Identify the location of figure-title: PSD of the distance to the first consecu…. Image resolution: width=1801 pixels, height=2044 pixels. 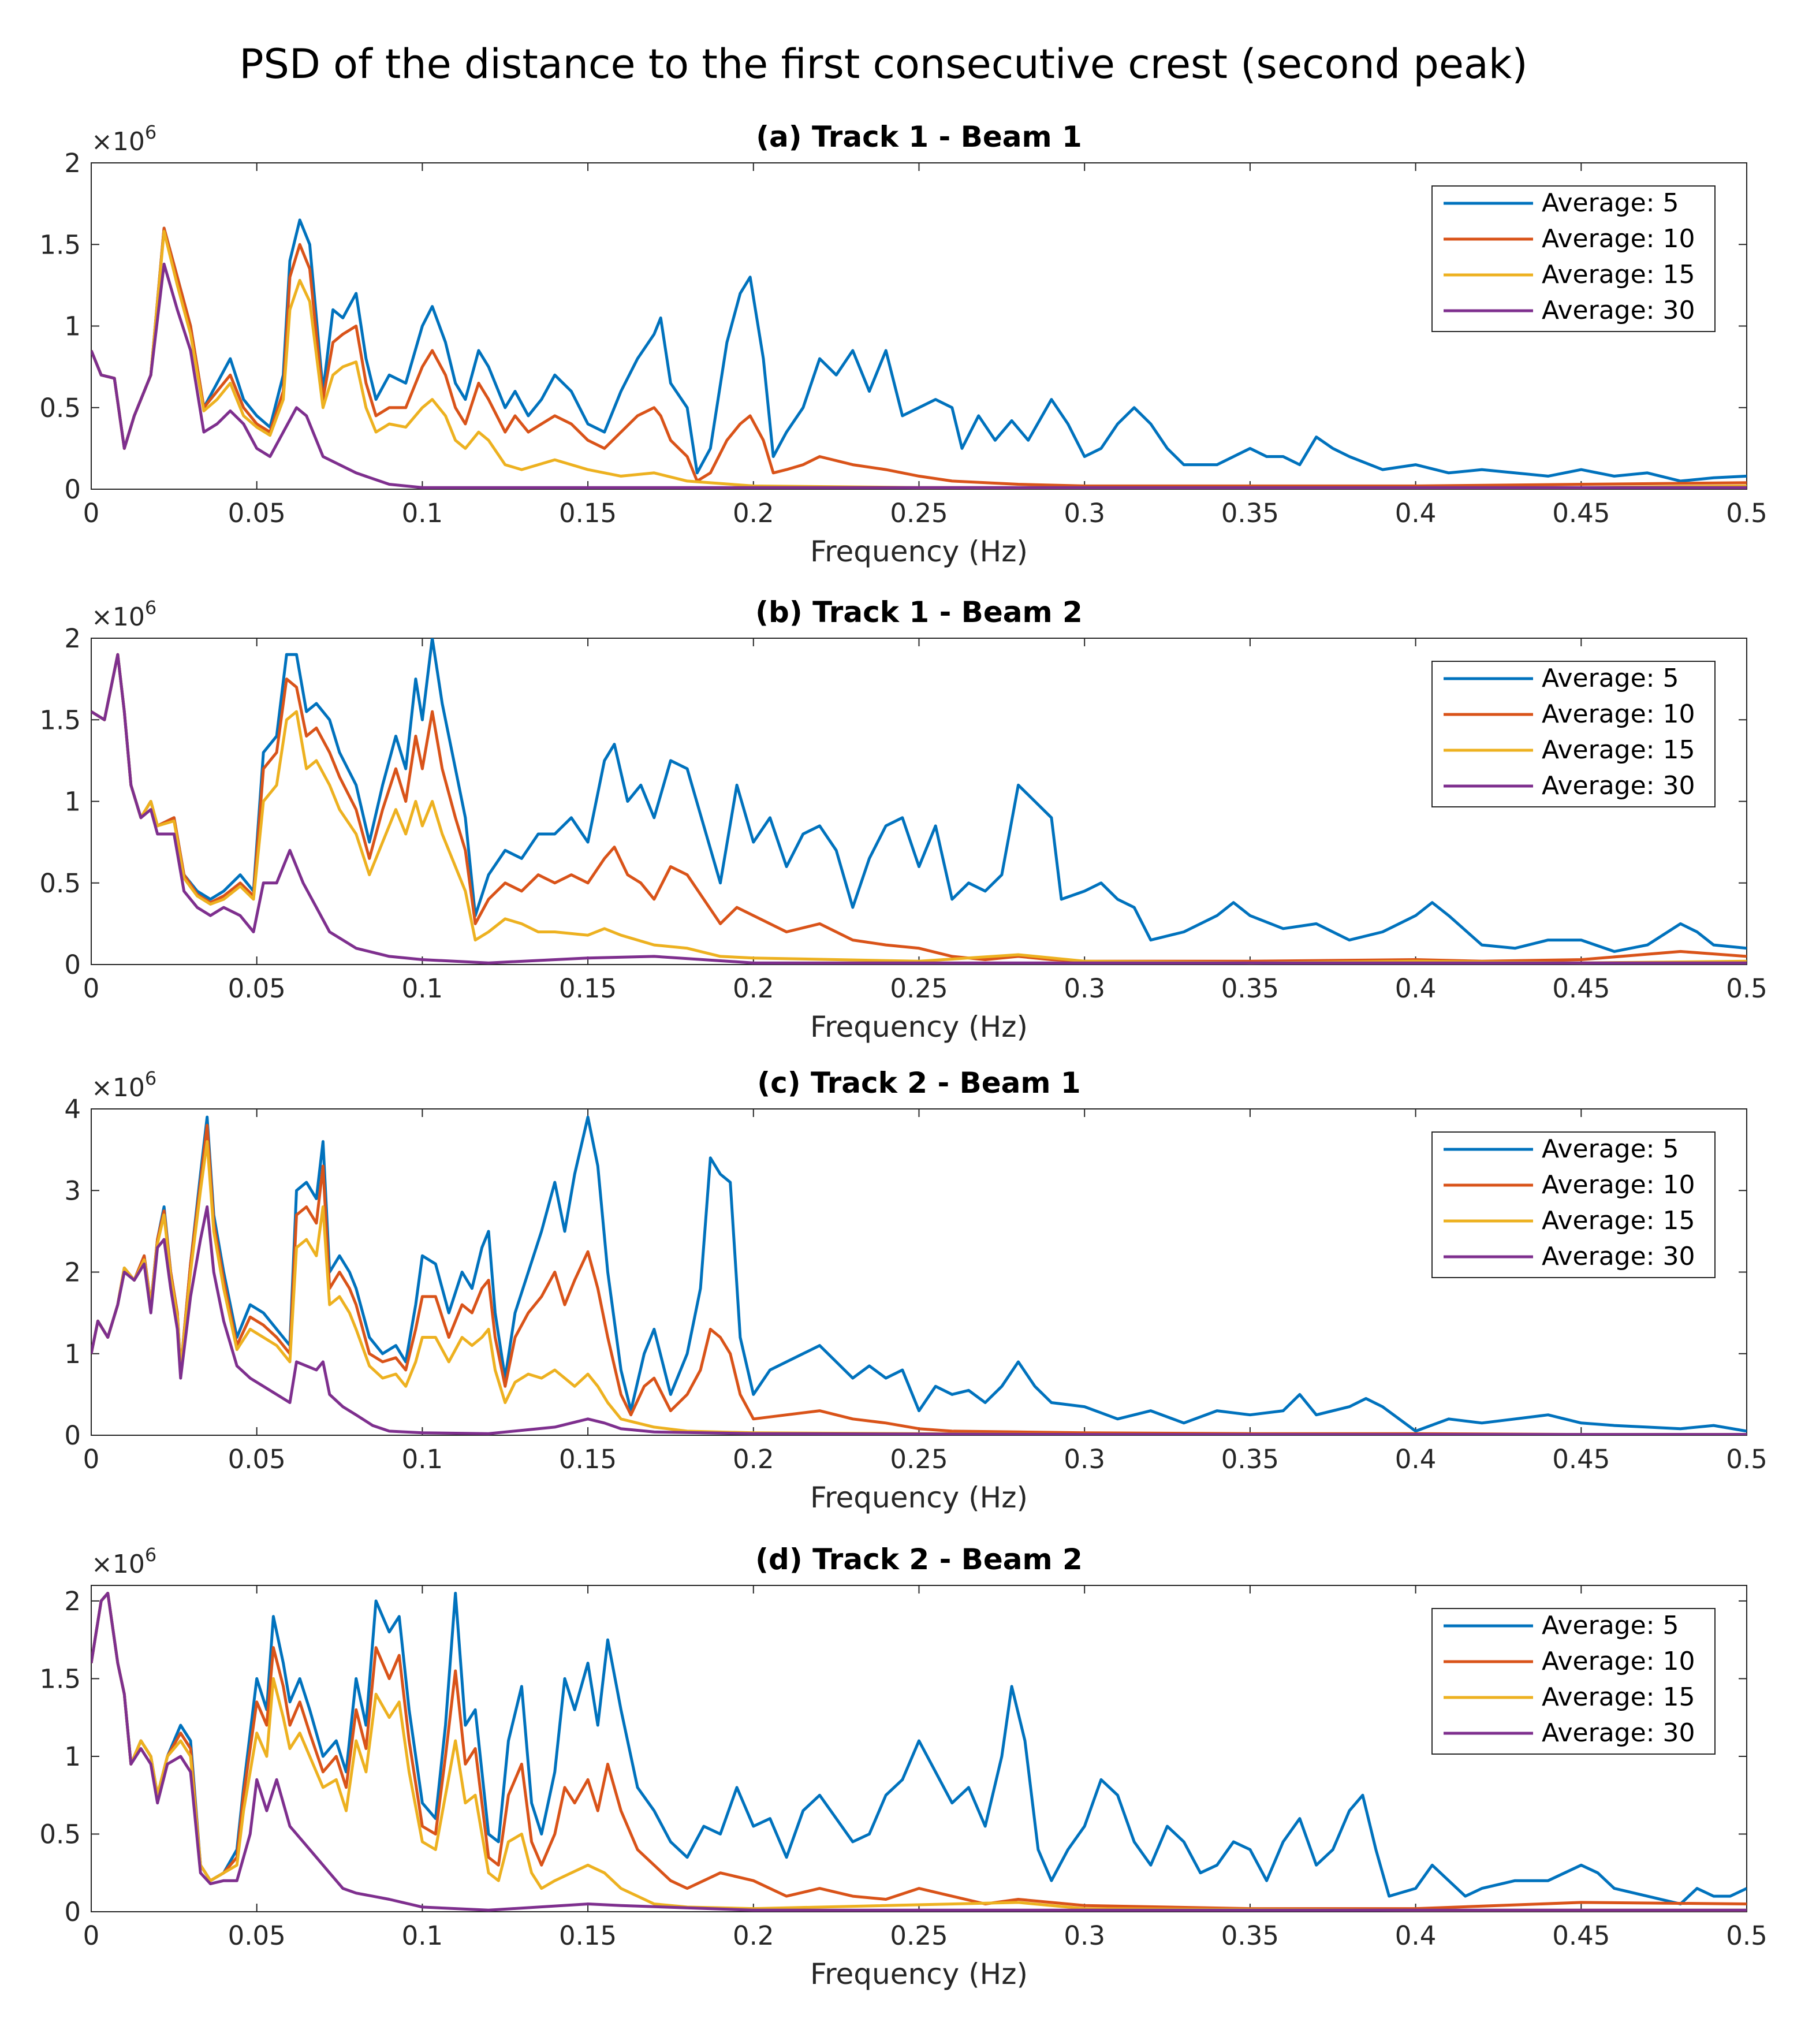
(883, 64).